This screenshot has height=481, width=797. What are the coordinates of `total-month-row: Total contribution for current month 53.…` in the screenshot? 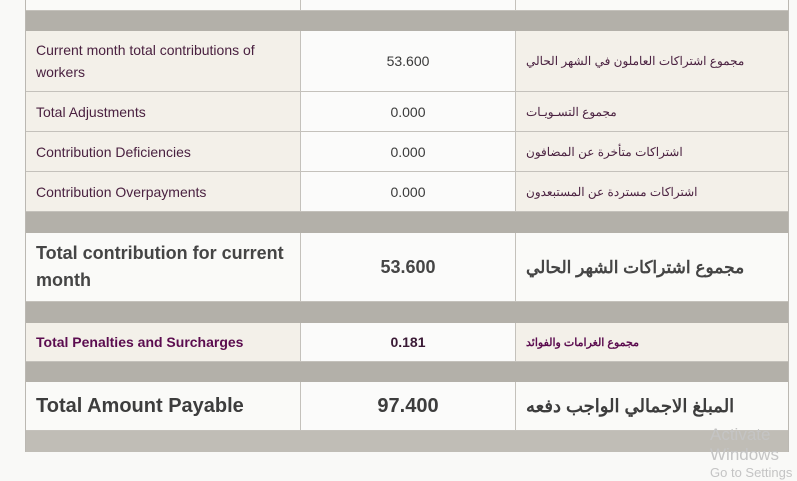 It's located at (407, 267).